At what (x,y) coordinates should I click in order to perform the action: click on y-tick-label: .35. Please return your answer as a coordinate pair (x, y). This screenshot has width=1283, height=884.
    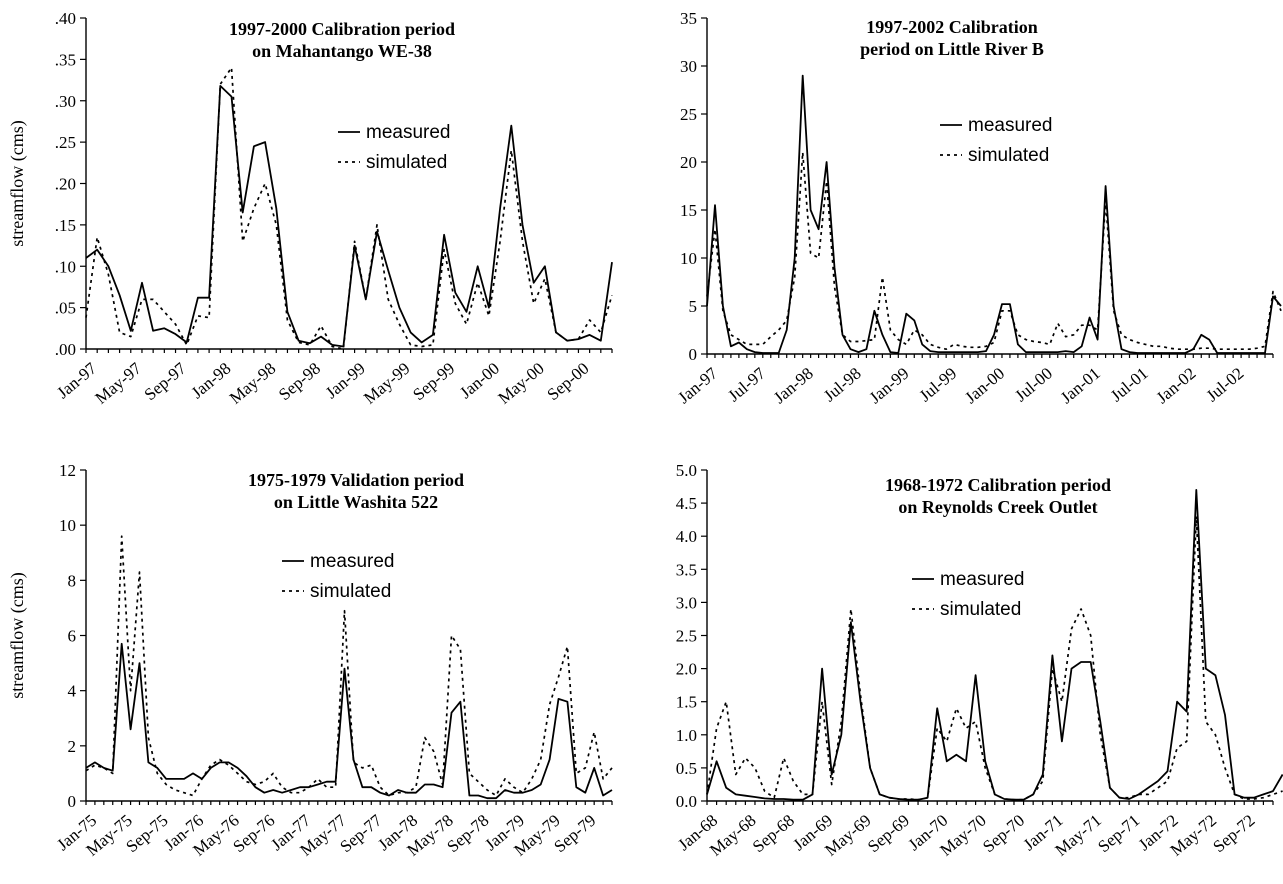
    Looking at the image, I should click on (65, 59).